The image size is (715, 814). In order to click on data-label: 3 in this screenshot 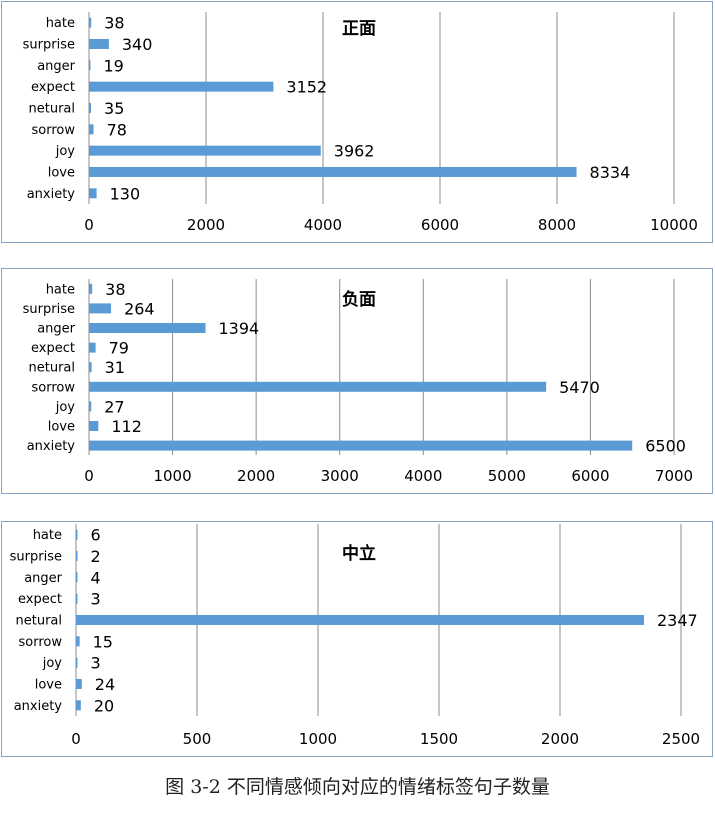, I will do `click(96, 599)`.